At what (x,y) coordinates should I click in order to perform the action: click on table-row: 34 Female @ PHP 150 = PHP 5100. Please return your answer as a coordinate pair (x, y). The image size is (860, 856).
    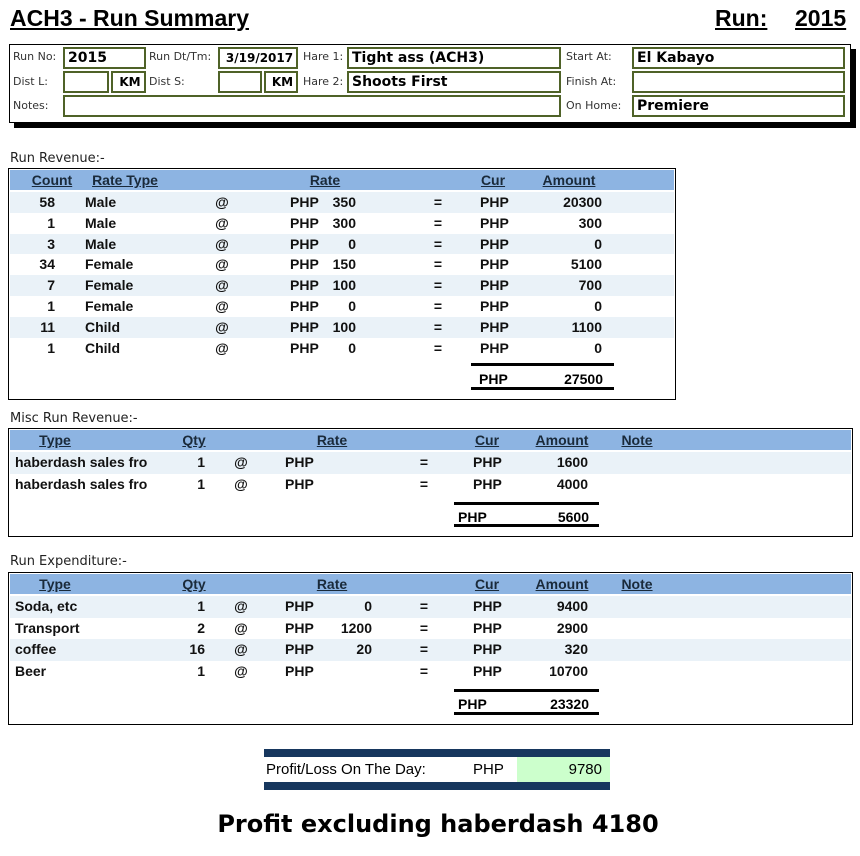
    Looking at the image, I should click on (342, 264).